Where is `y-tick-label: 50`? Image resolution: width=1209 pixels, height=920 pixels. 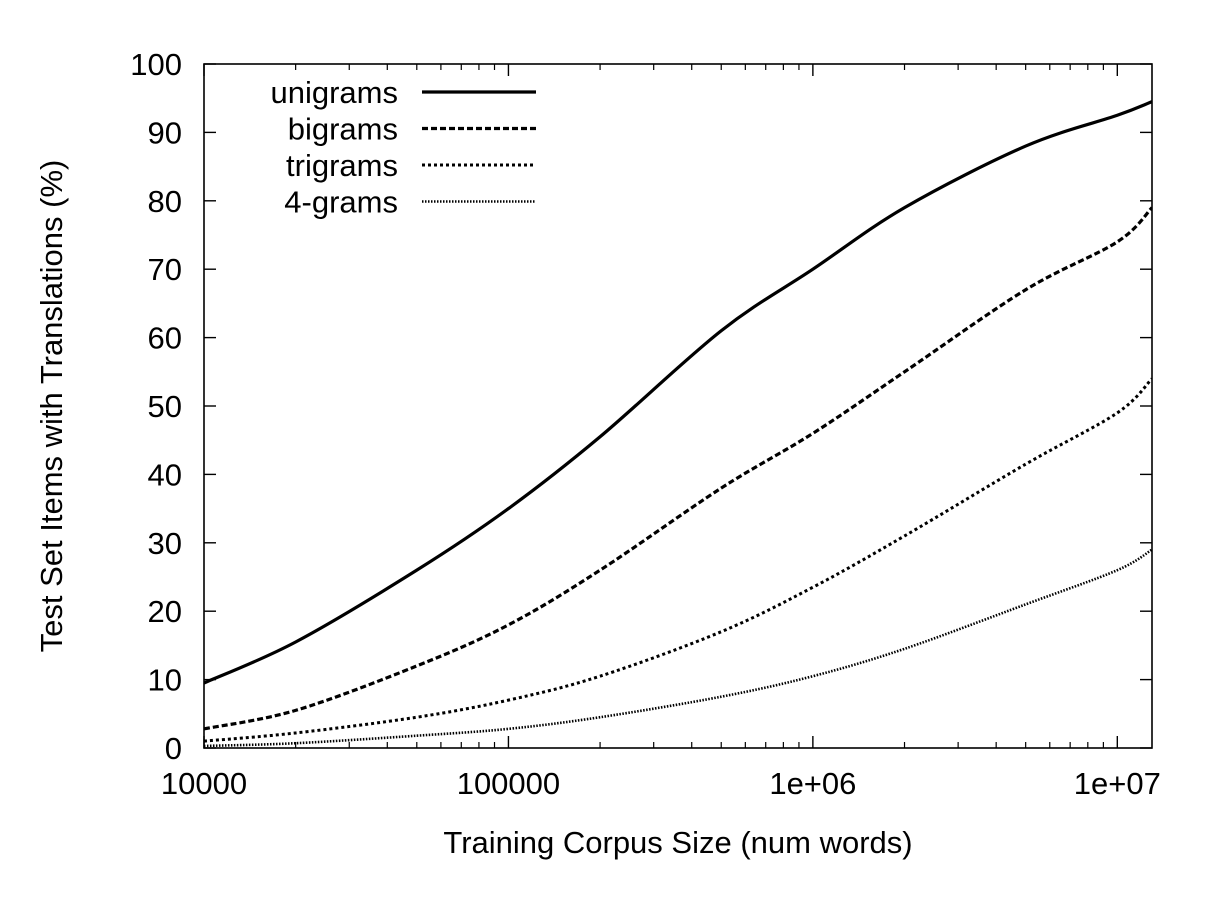
y-tick-label: 50 is located at coordinates (165, 406).